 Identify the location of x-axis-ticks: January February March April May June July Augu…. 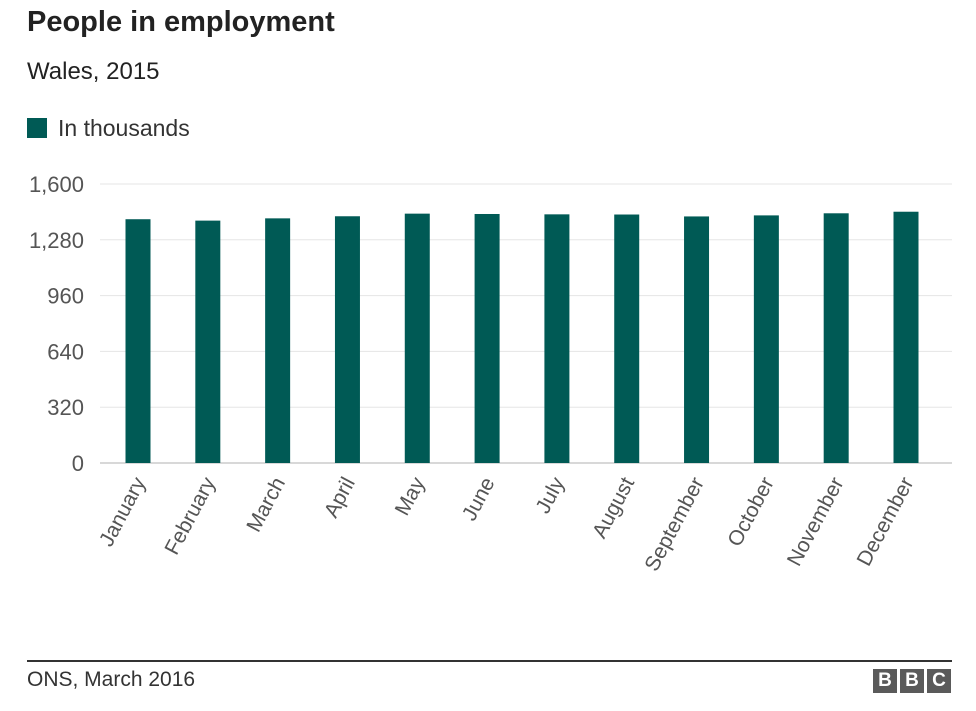
(506, 524).